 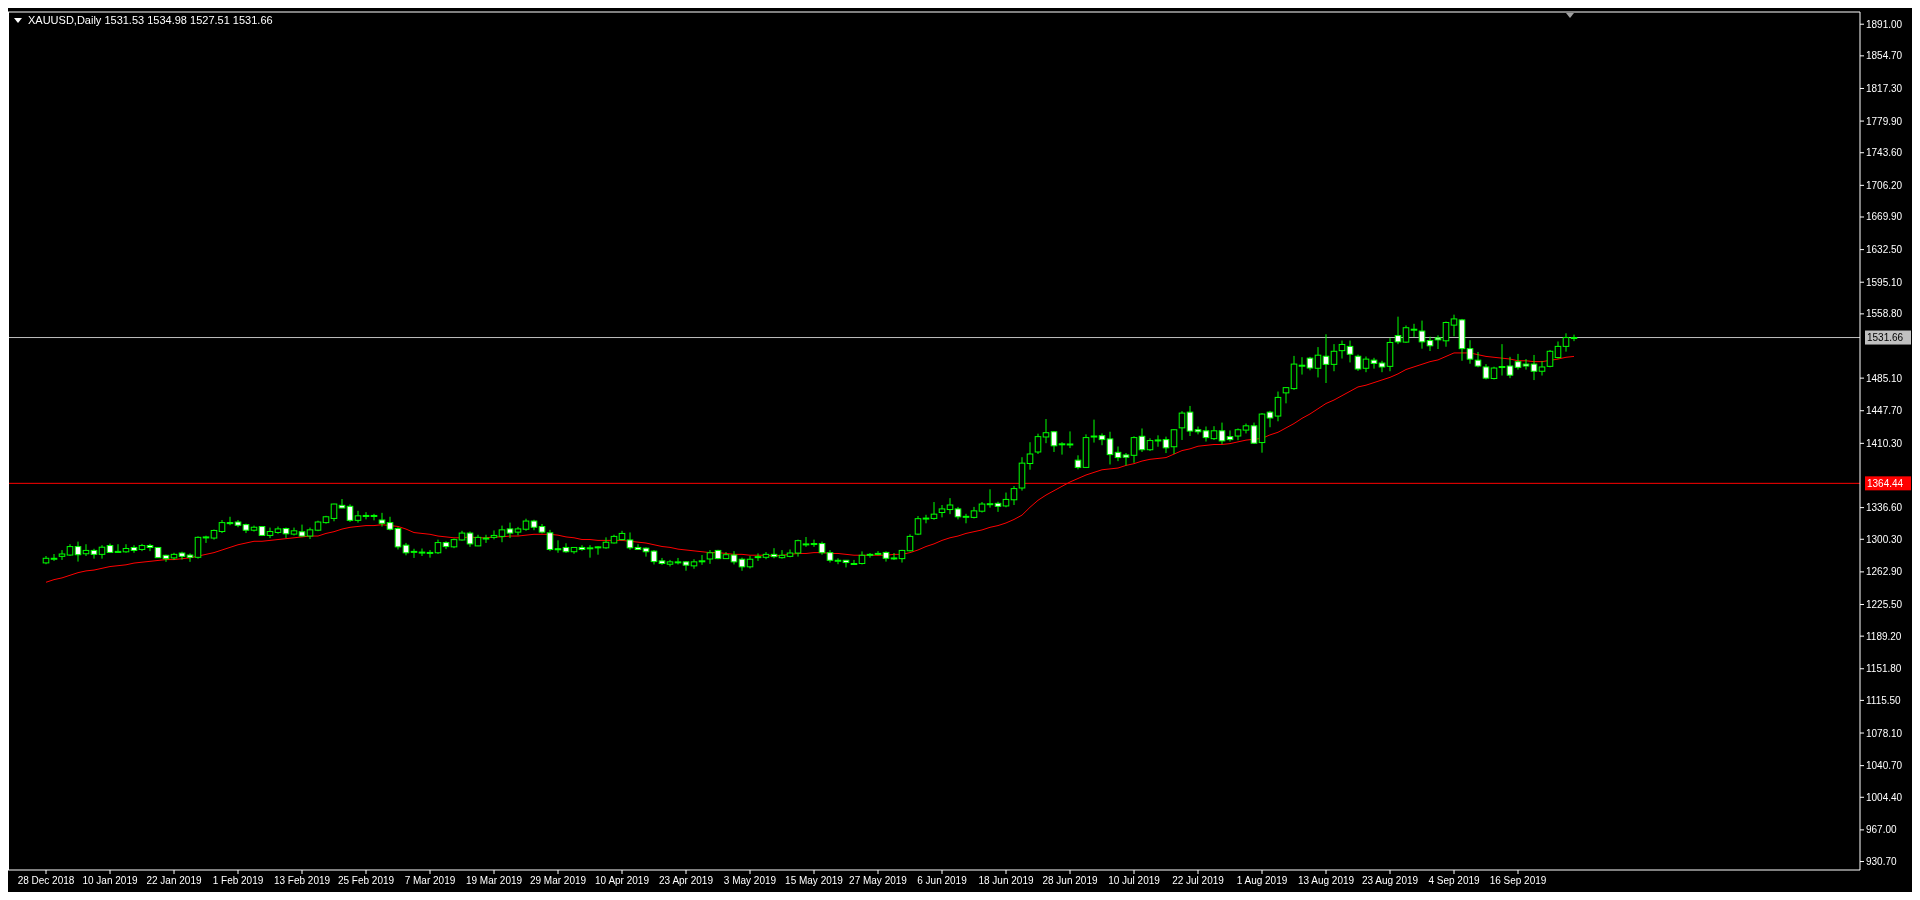 I want to click on x-tick-label: 19 Mar 2019, so click(x=494, y=880).